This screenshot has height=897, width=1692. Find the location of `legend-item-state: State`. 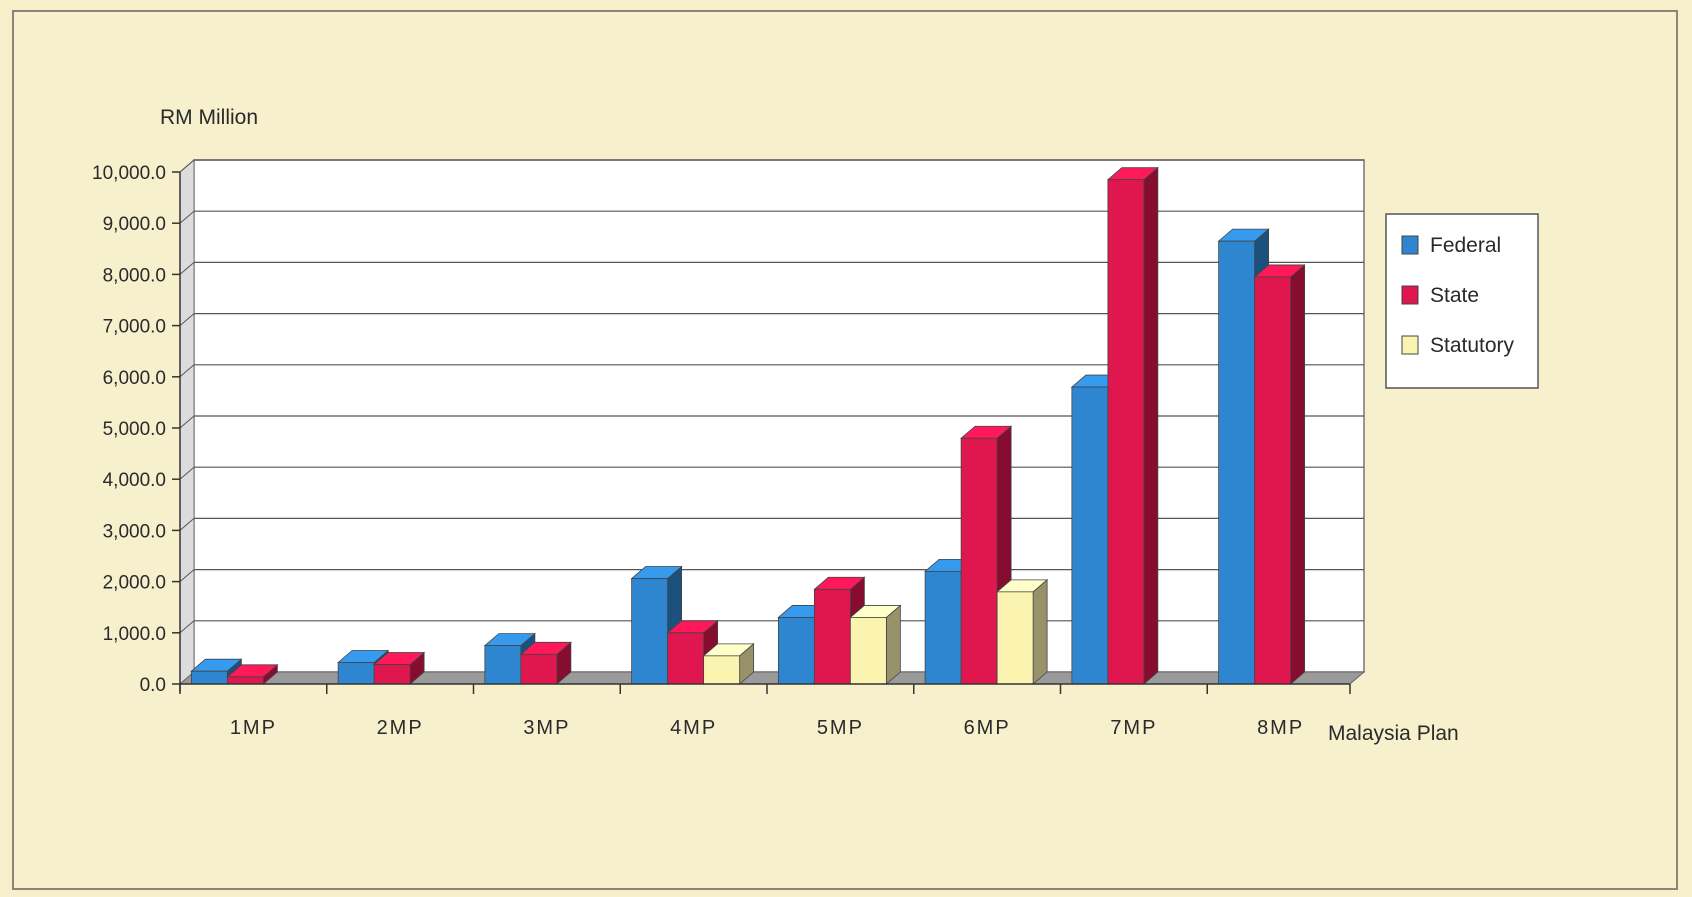

legend-item-state: State is located at coordinates (1440, 295).